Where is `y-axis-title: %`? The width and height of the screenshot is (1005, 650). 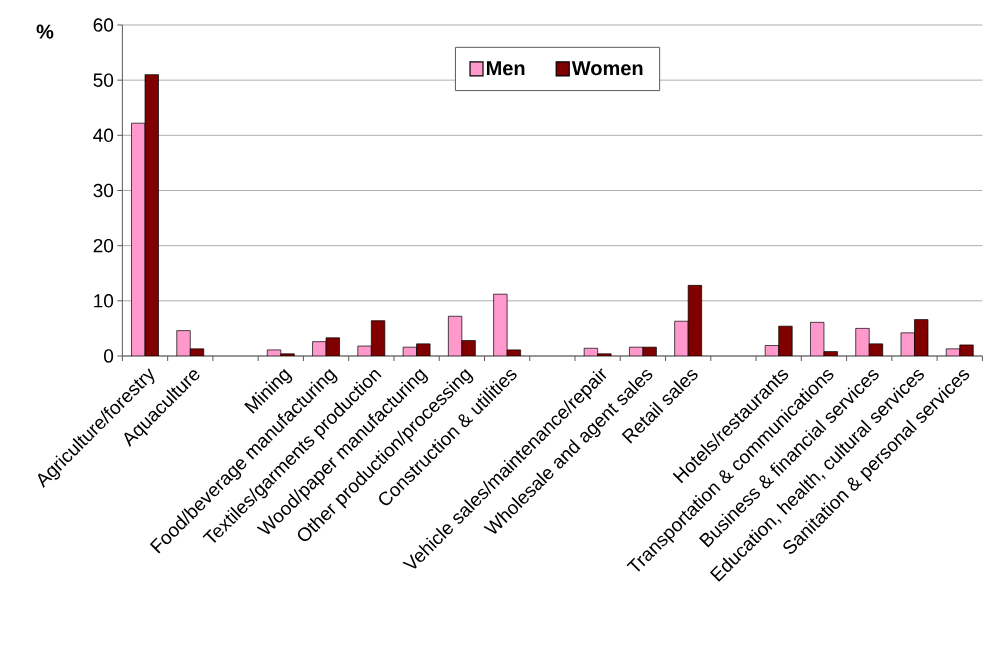 y-axis-title: % is located at coordinates (45, 31).